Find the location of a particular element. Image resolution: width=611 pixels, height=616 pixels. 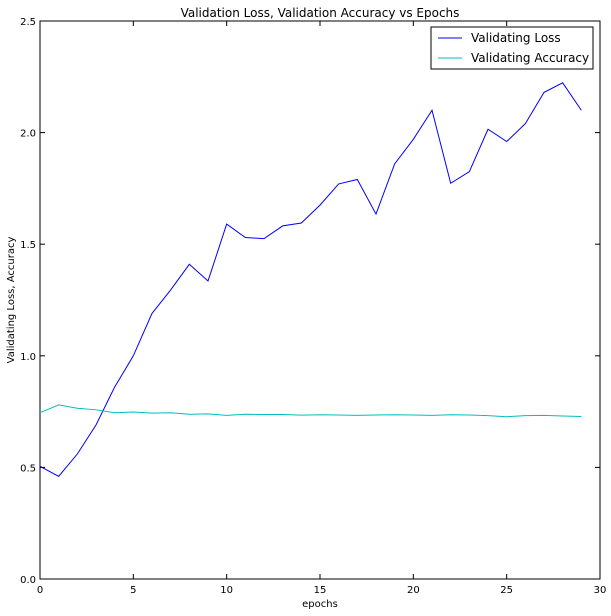

x-tick-label: 0 is located at coordinates (40, 590).